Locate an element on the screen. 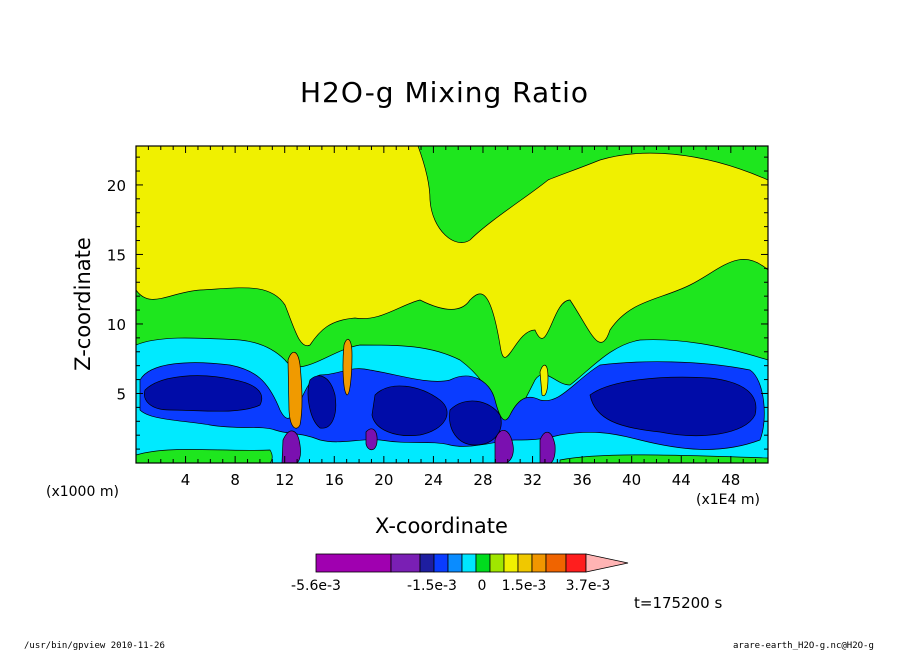 Image resolution: width=904 pixels, height=654 pixels. footer-left: /usr/bin/gpview 2010-11-26 is located at coordinates (94, 646).